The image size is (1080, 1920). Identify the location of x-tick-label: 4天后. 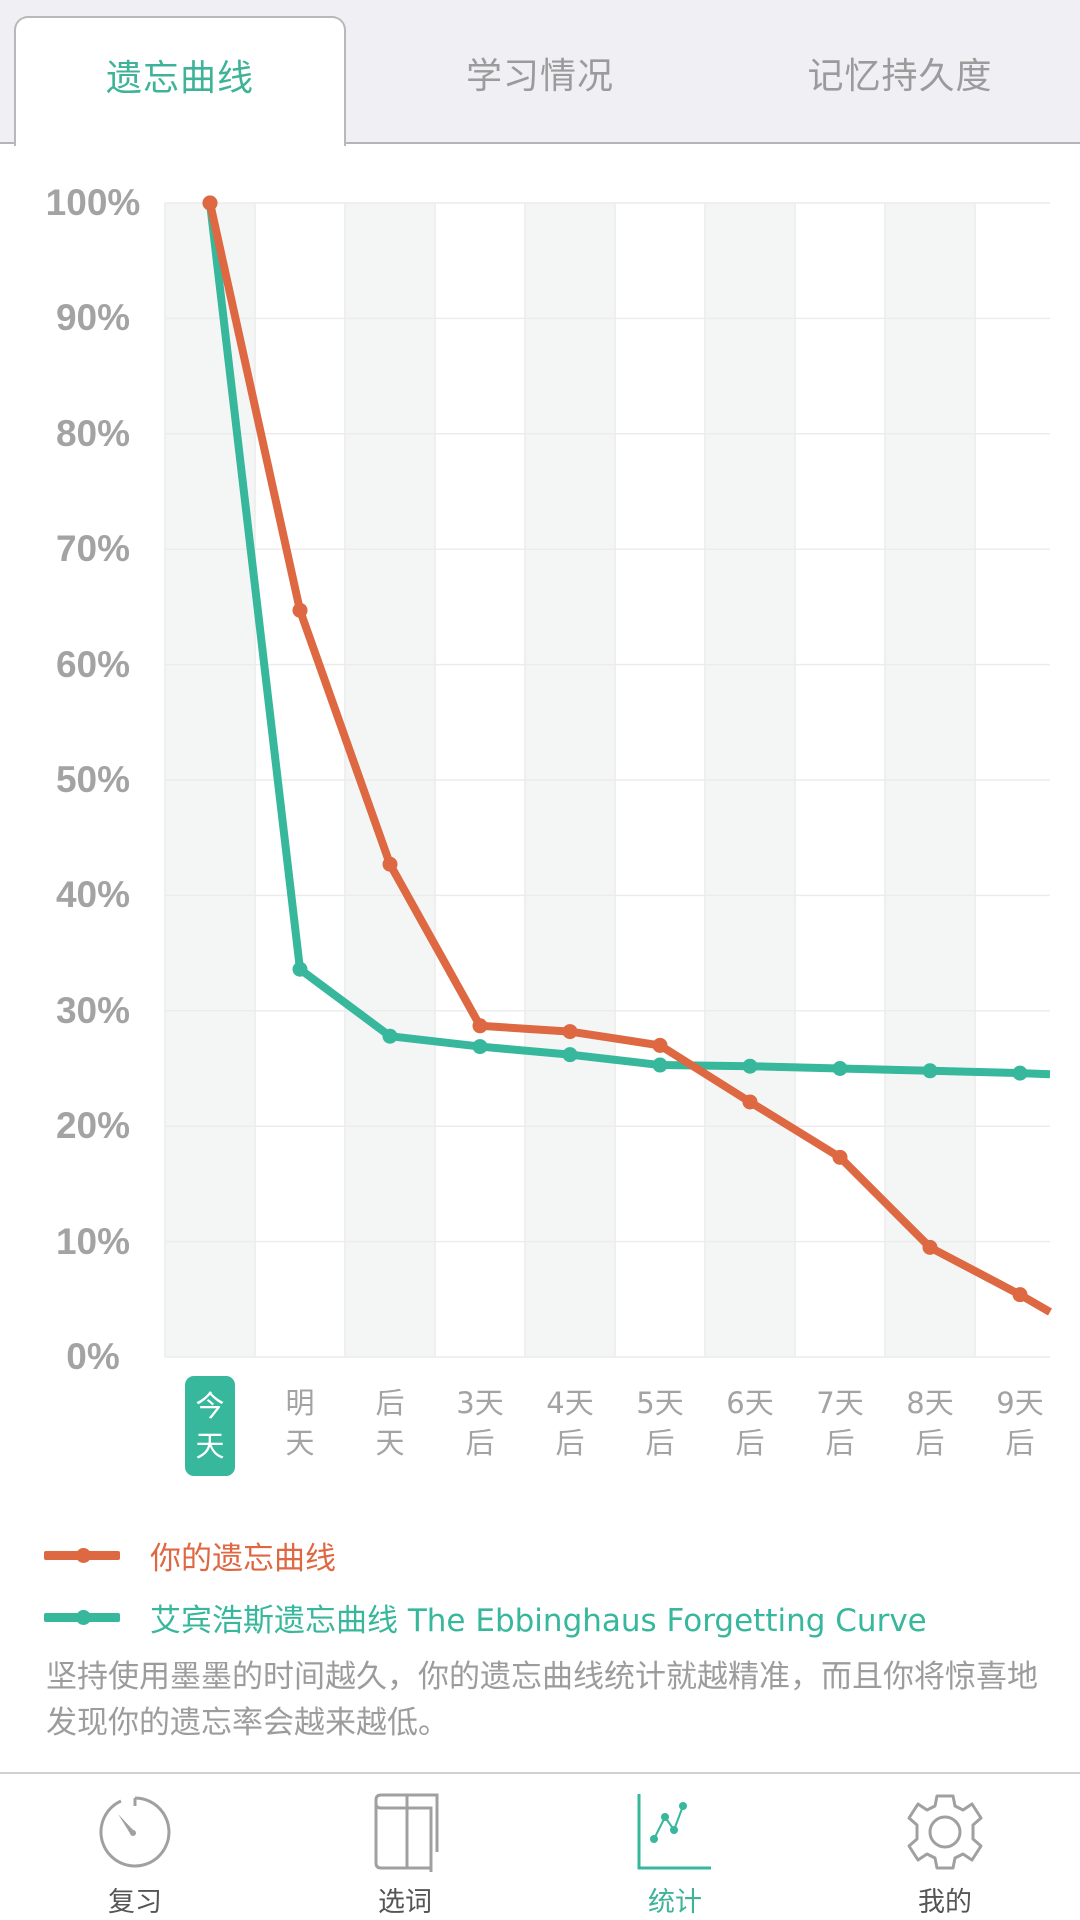
(570, 1423).